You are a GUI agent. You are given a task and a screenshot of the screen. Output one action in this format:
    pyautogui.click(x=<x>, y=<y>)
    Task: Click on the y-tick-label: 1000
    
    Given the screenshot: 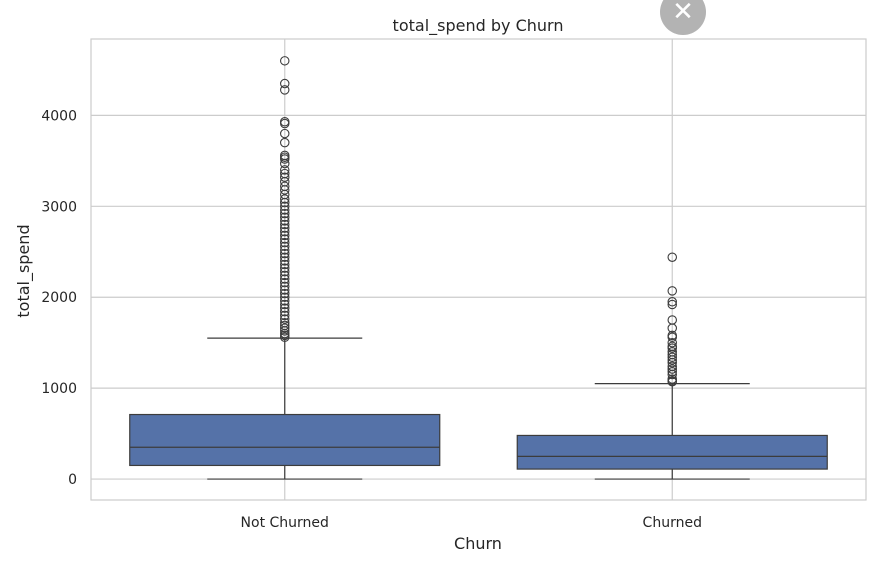 What is the action you would take?
    pyautogui.click(x=59, y=389)
    